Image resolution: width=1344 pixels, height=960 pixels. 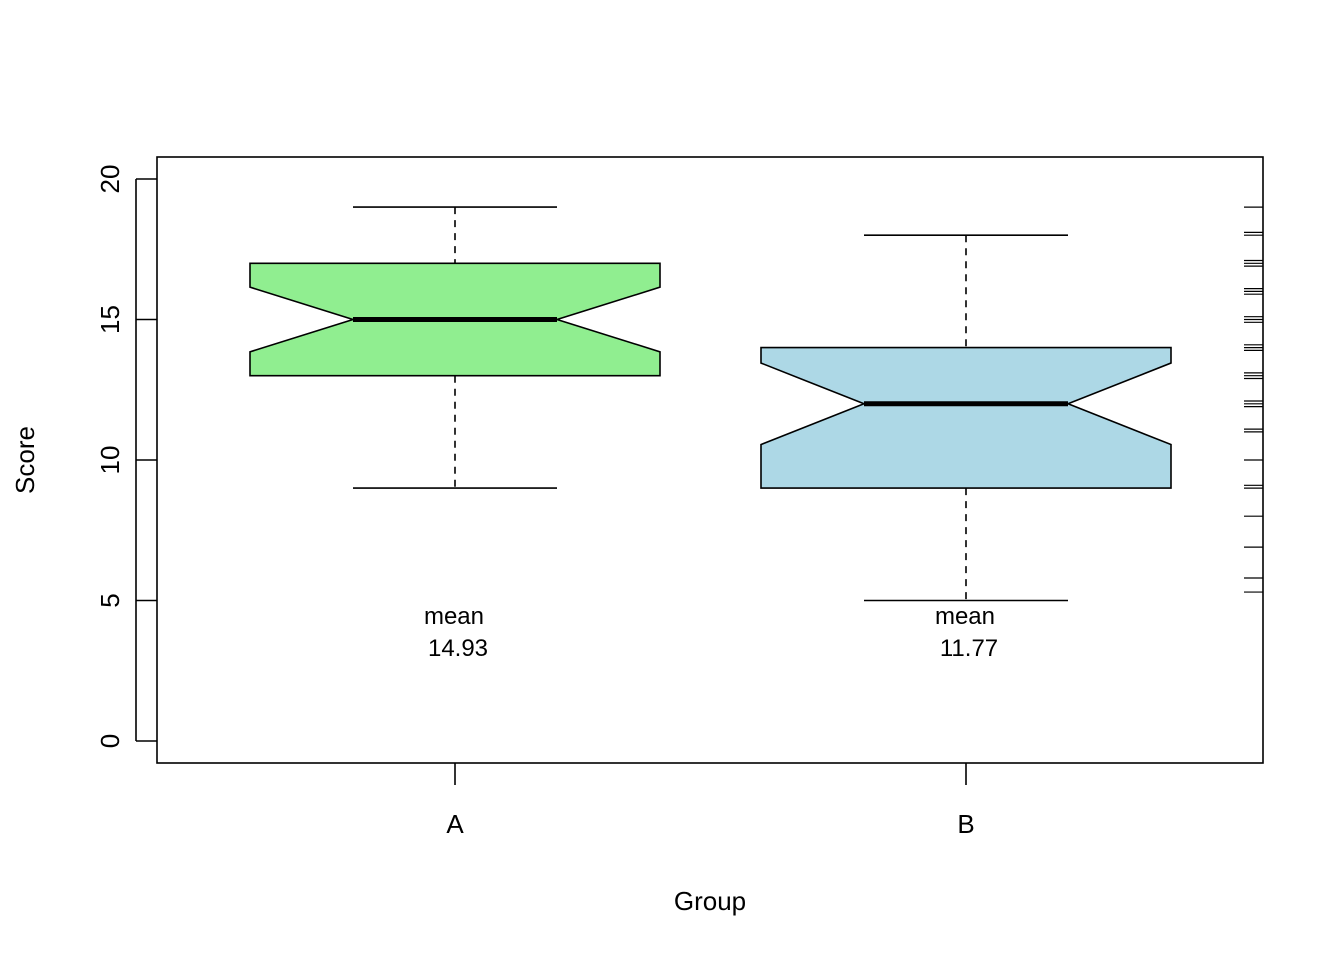 I want to click on y-tick-label: 0, so click(x=110, y=741).